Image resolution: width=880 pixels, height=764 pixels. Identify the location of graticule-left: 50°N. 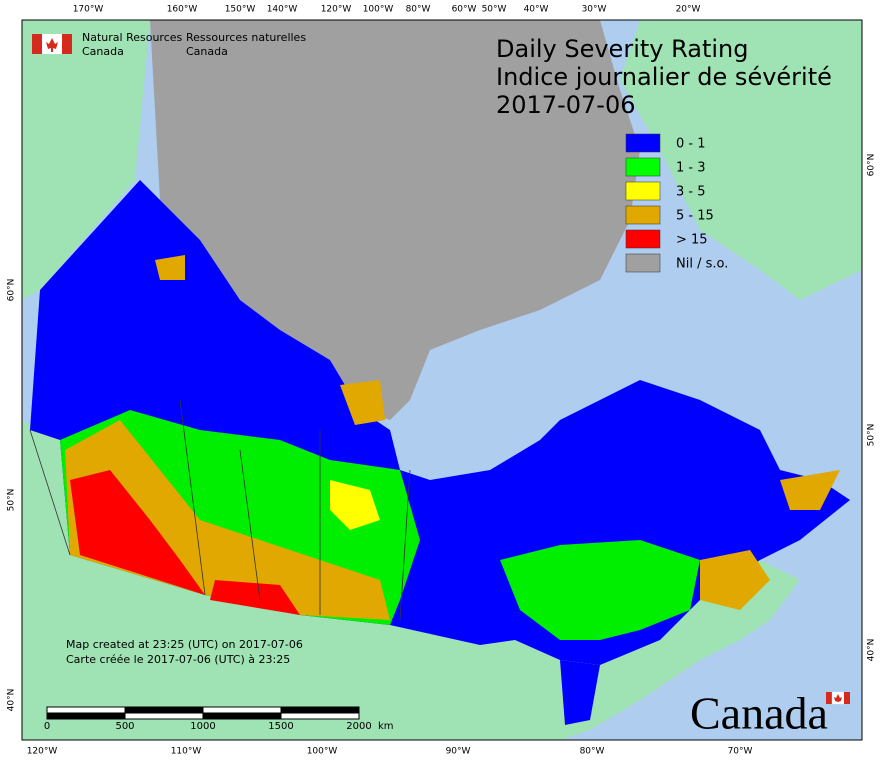
(12, 500).